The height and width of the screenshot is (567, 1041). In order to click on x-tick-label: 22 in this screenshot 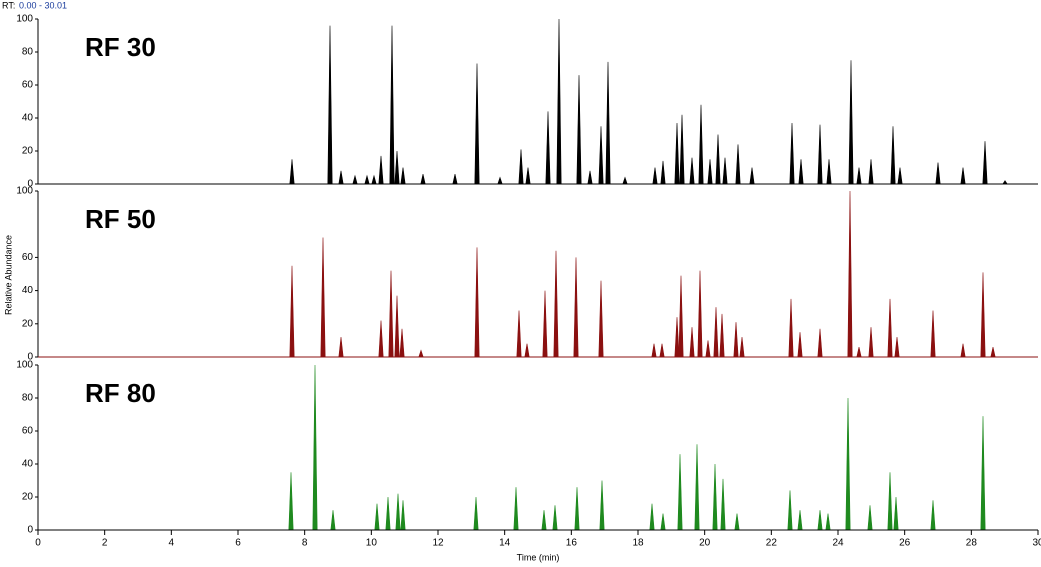, I will do `click(772, 543)`.